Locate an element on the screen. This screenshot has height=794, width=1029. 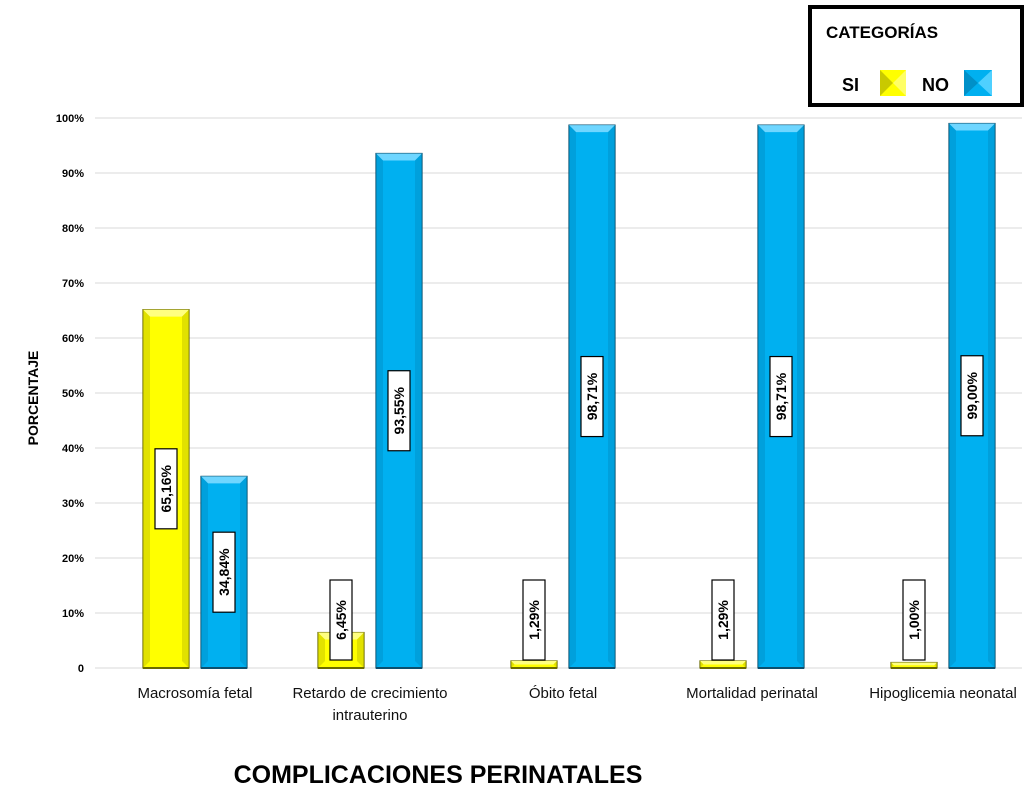
svg-text: 6,45% is located at coordinates (341, 620).